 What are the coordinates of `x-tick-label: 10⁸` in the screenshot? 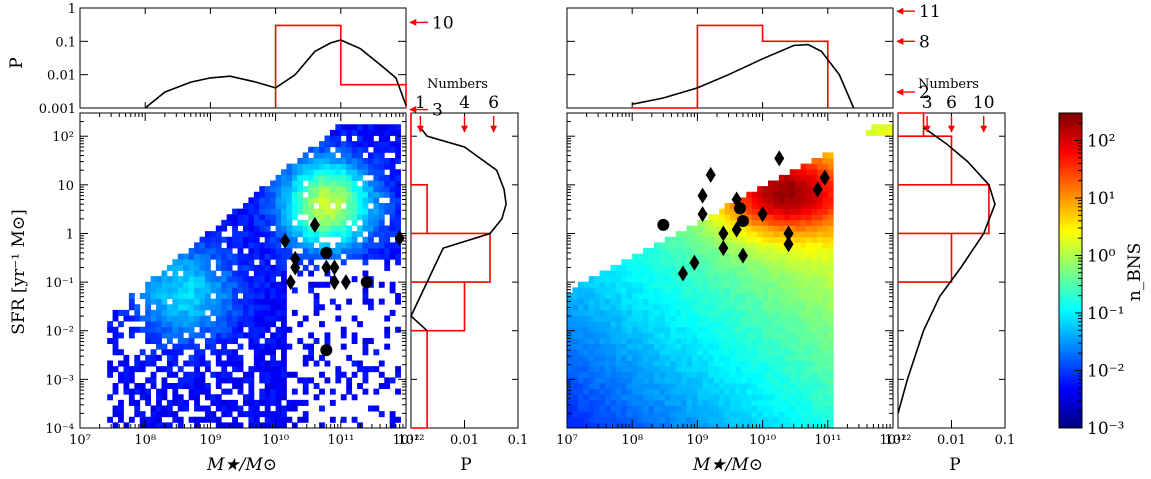 It's located at (145, 440).